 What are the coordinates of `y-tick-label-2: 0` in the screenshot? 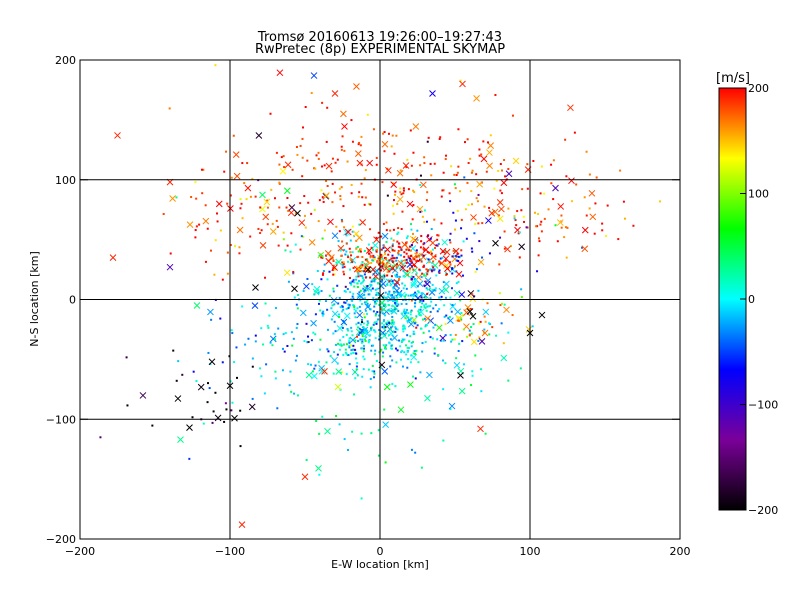 It's located at (72, 300).